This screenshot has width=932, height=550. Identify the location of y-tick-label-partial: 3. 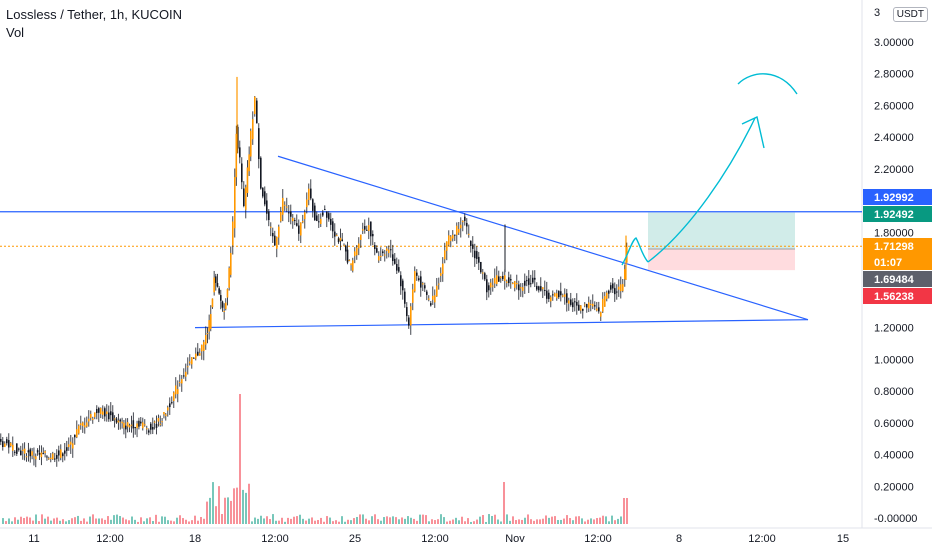
(877, 13).